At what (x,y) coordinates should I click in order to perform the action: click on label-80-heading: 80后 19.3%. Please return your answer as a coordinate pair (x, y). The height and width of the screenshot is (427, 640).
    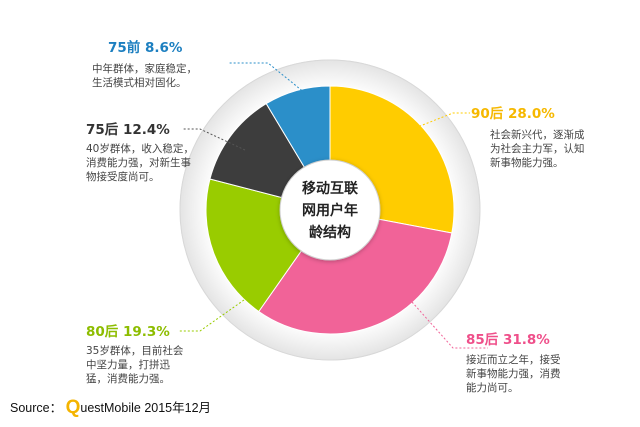
    Looking at the image, I should click on (128, 331).